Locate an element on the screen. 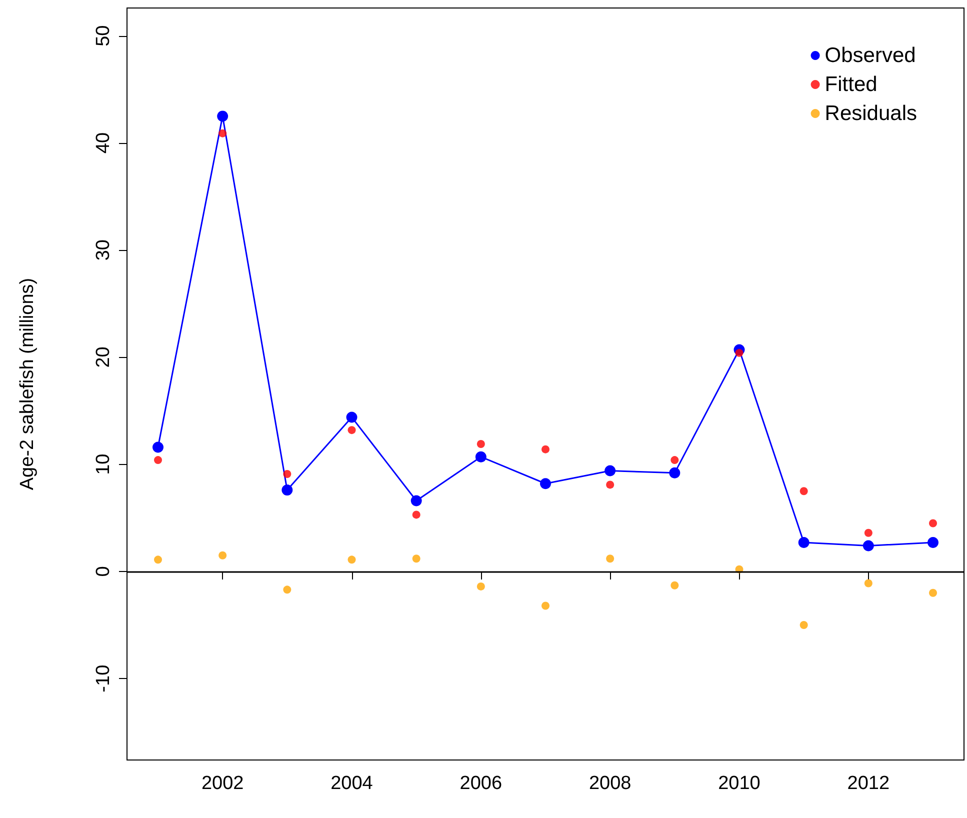 This screenshot has height=818, width=967. x-tick-label: 2008 is located at coordinates (610, 783).